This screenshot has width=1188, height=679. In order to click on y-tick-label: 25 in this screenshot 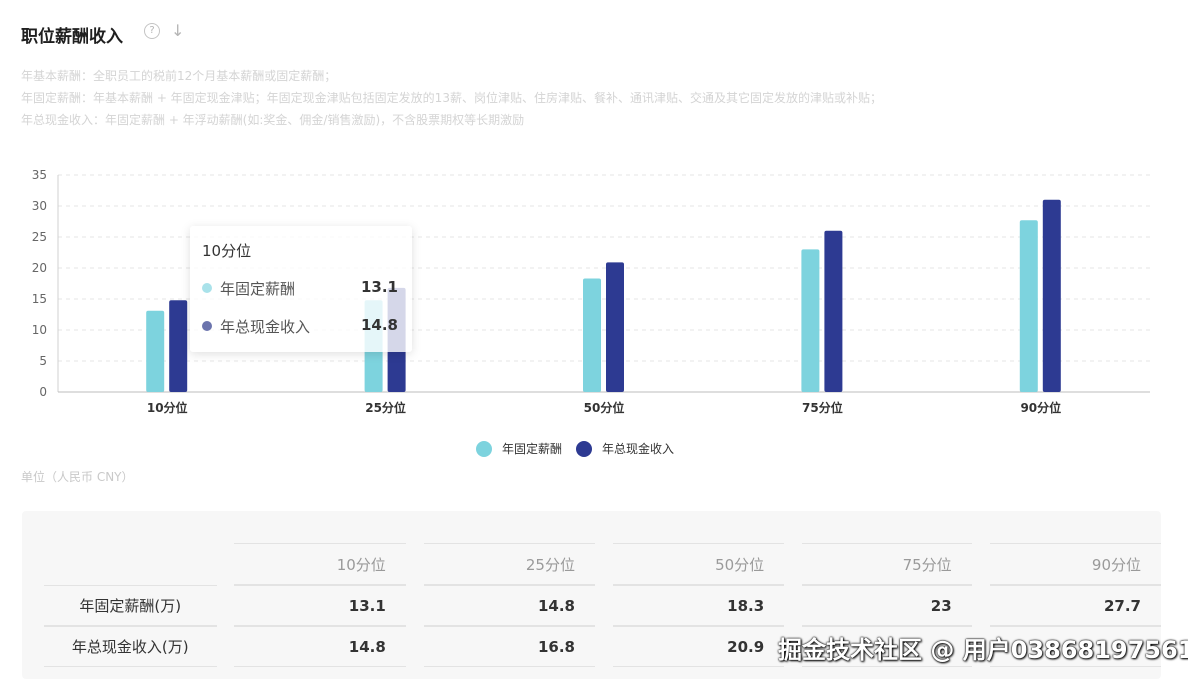, I will do `click(39, 237)`.